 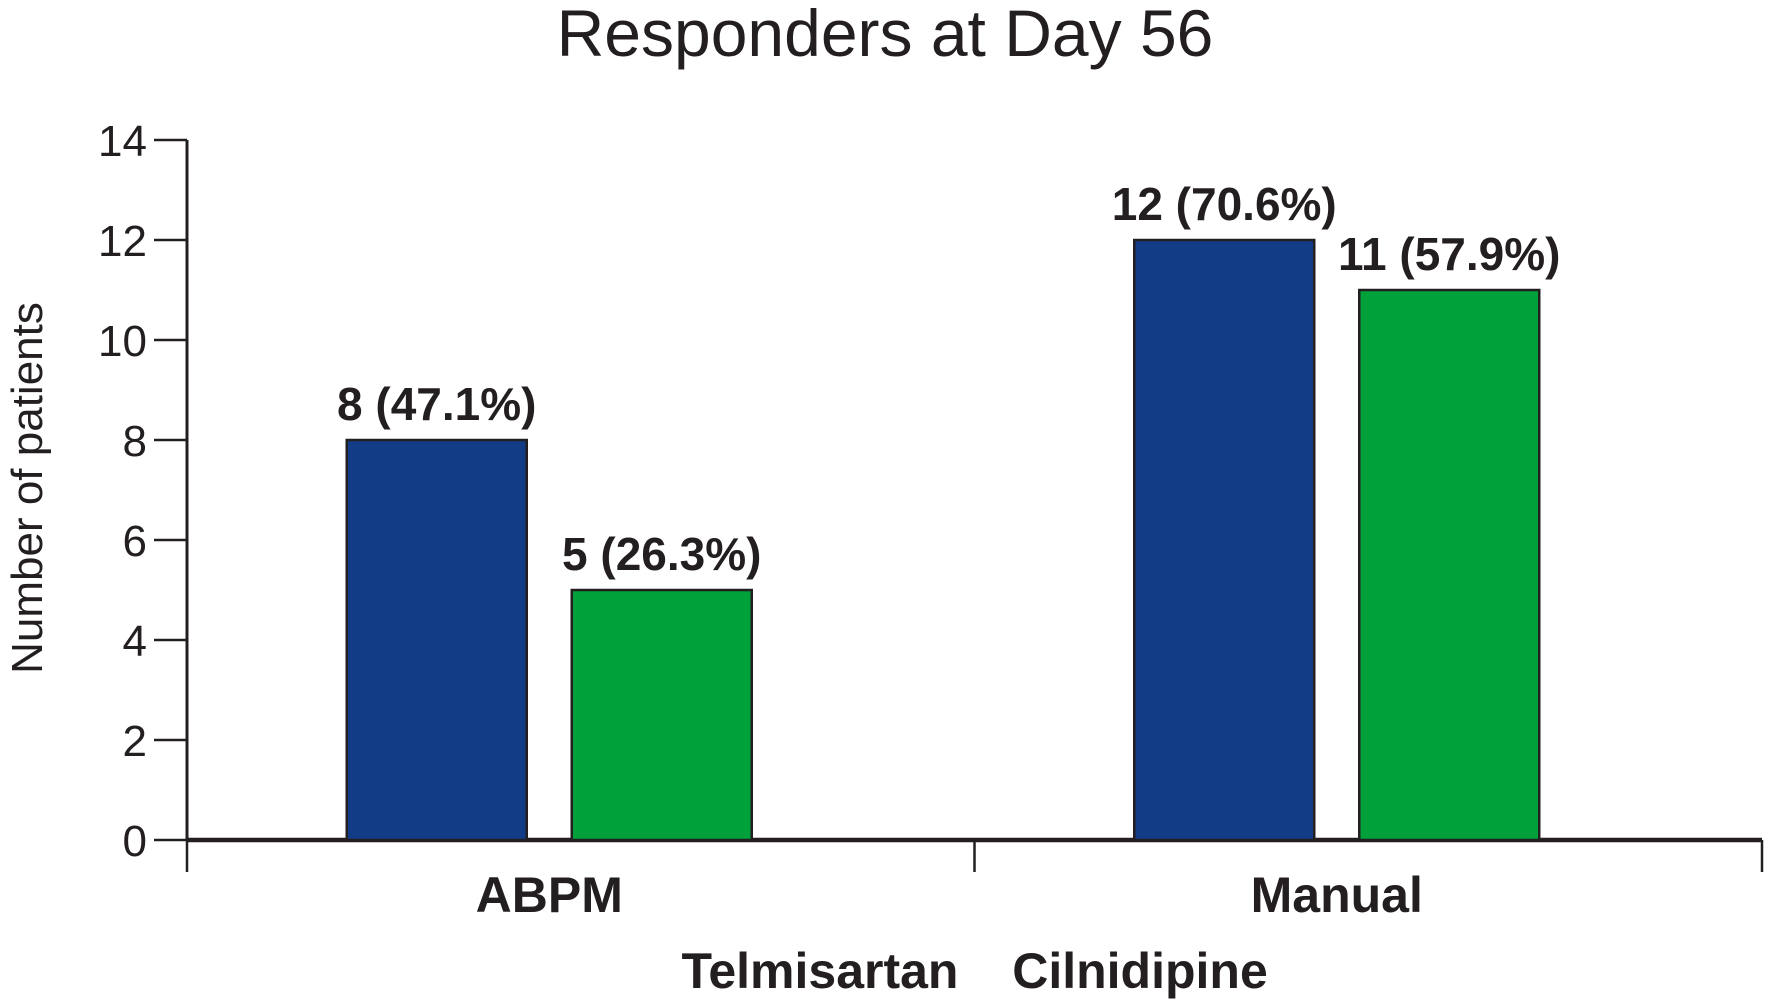 What do you see at coordinates (27, 488) in the screenshot?
I see `y-axis-label: Number of patients` at bounding box center [27, 488].